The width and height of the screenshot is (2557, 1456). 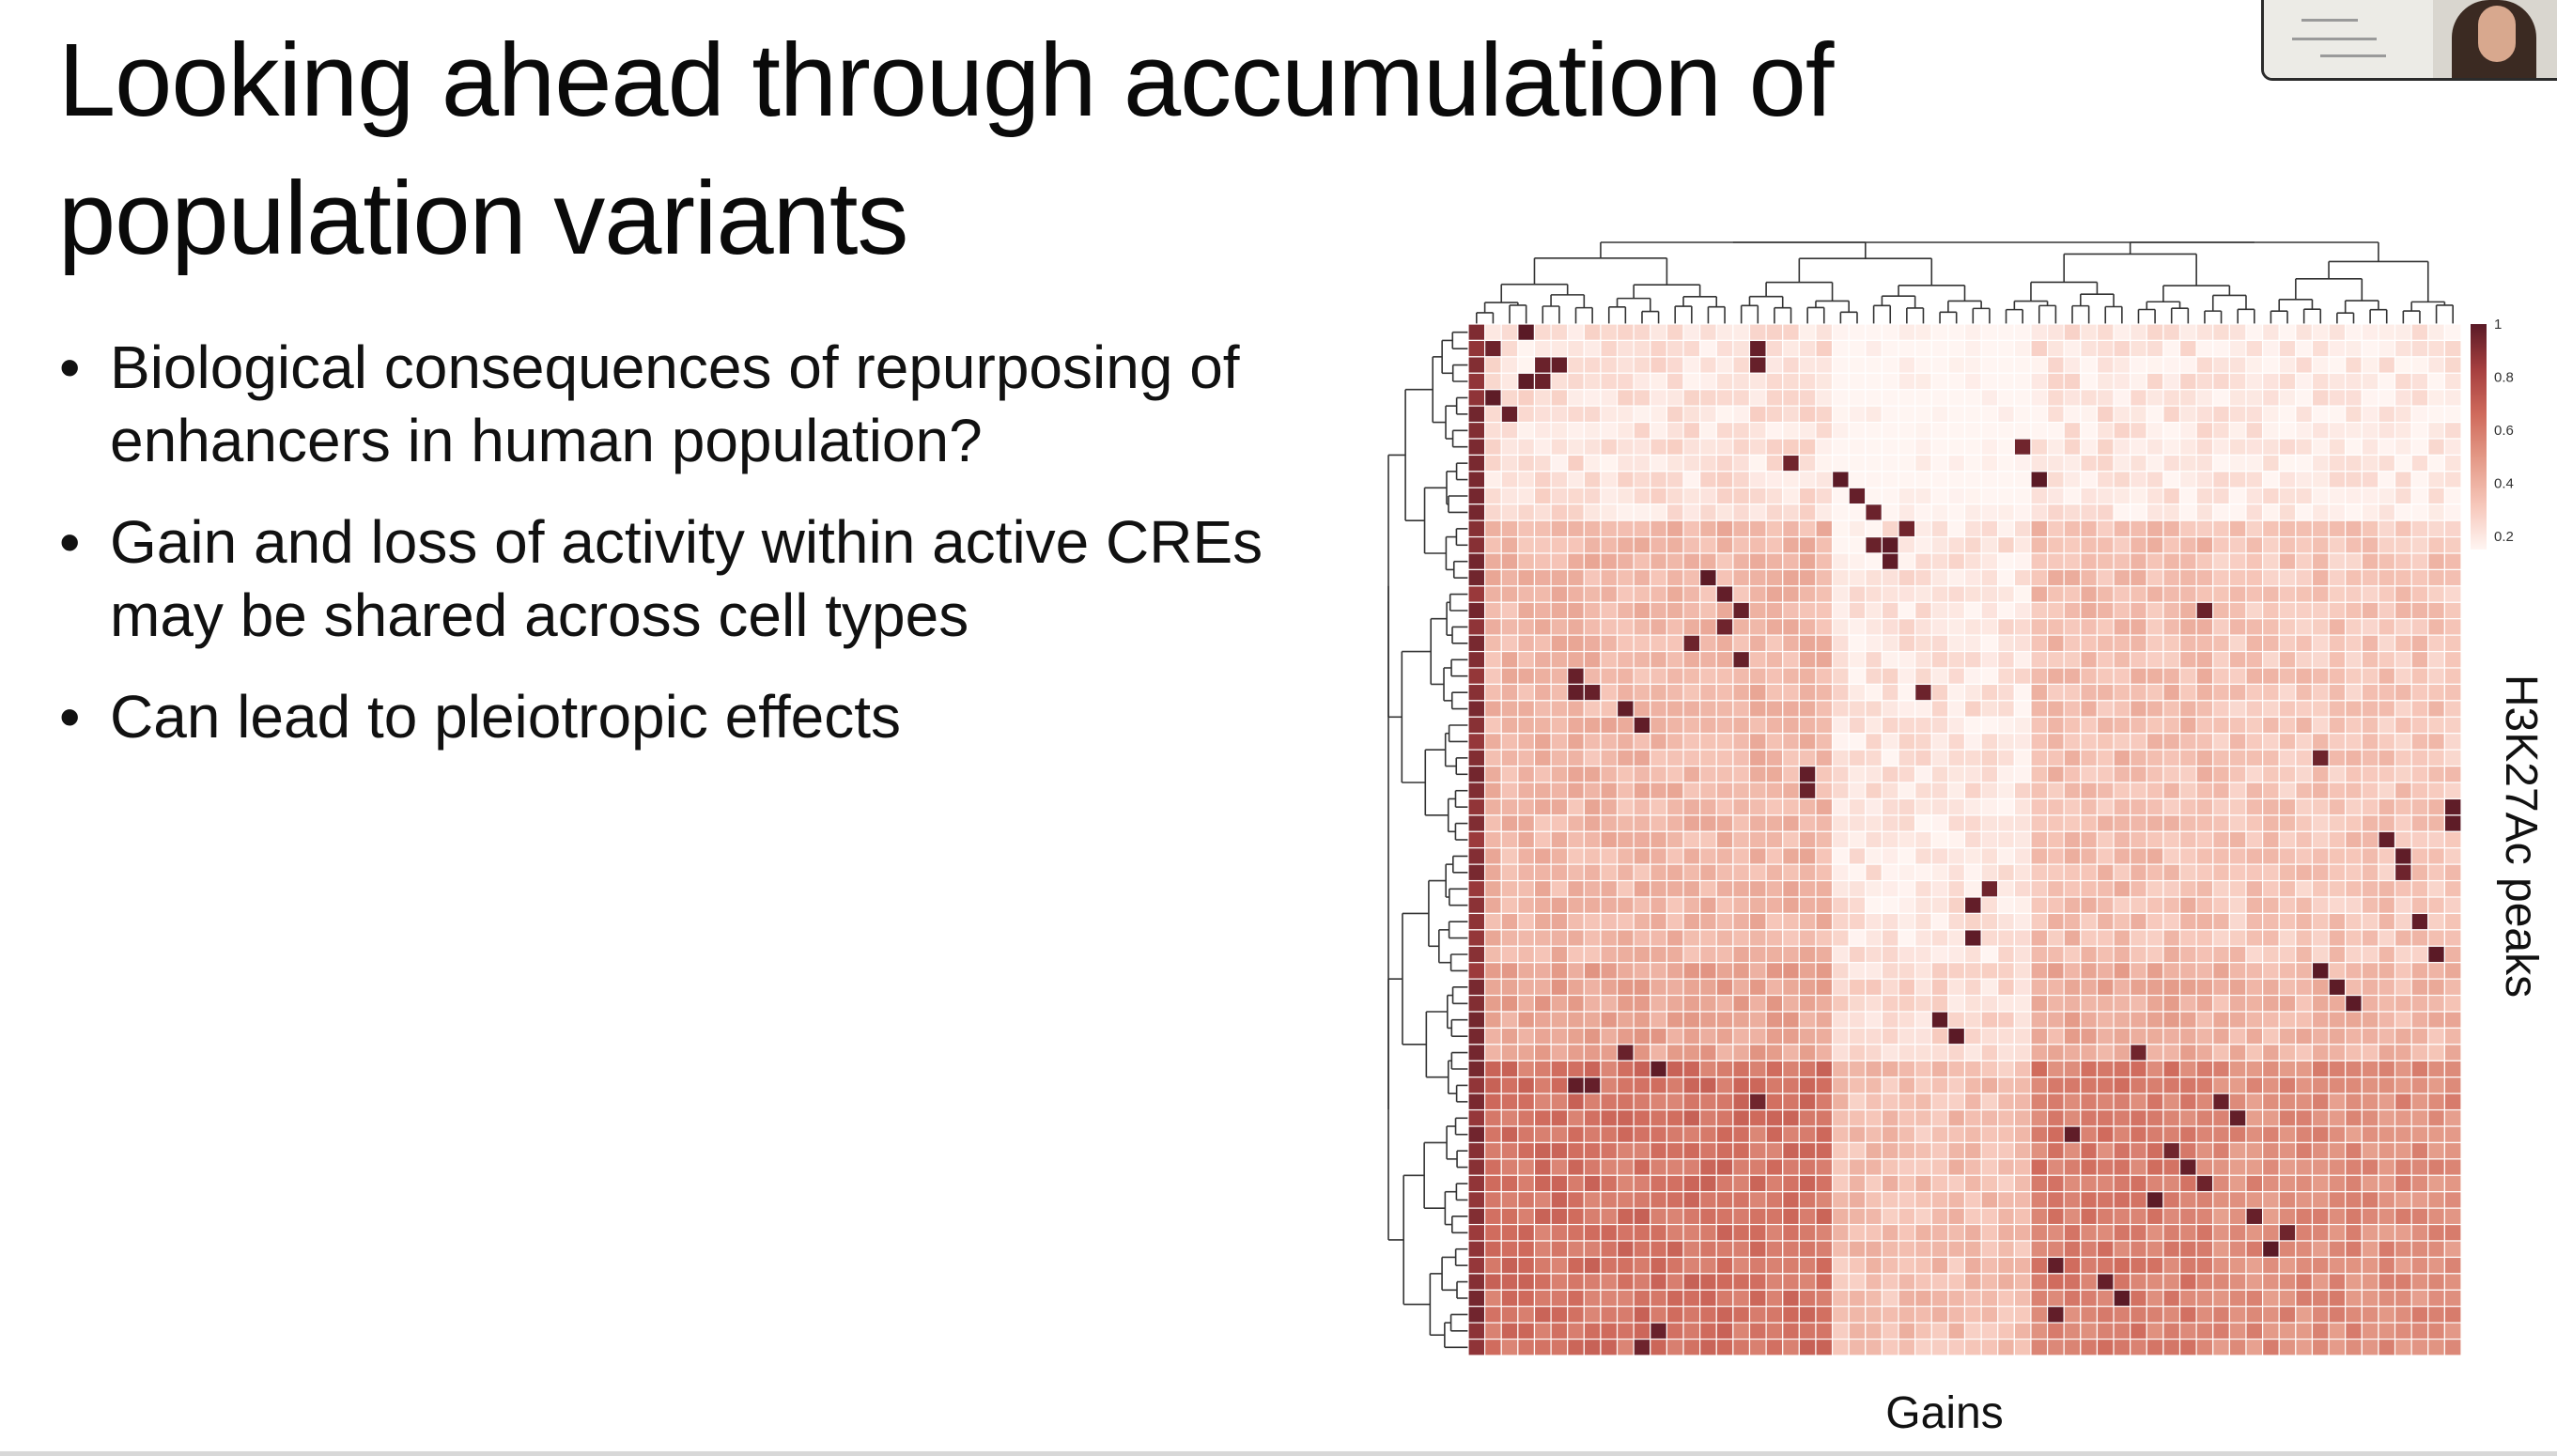 I want to click on presenter-video-thumbnail, so click(x=2409, y=40).